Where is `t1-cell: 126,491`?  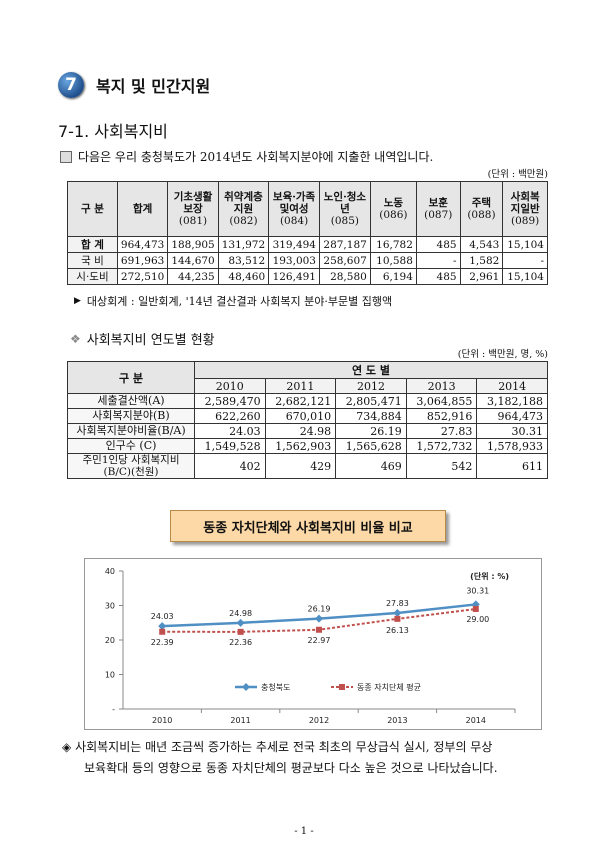 t1-cell: 126,491 is located at coordinates (294, 276).